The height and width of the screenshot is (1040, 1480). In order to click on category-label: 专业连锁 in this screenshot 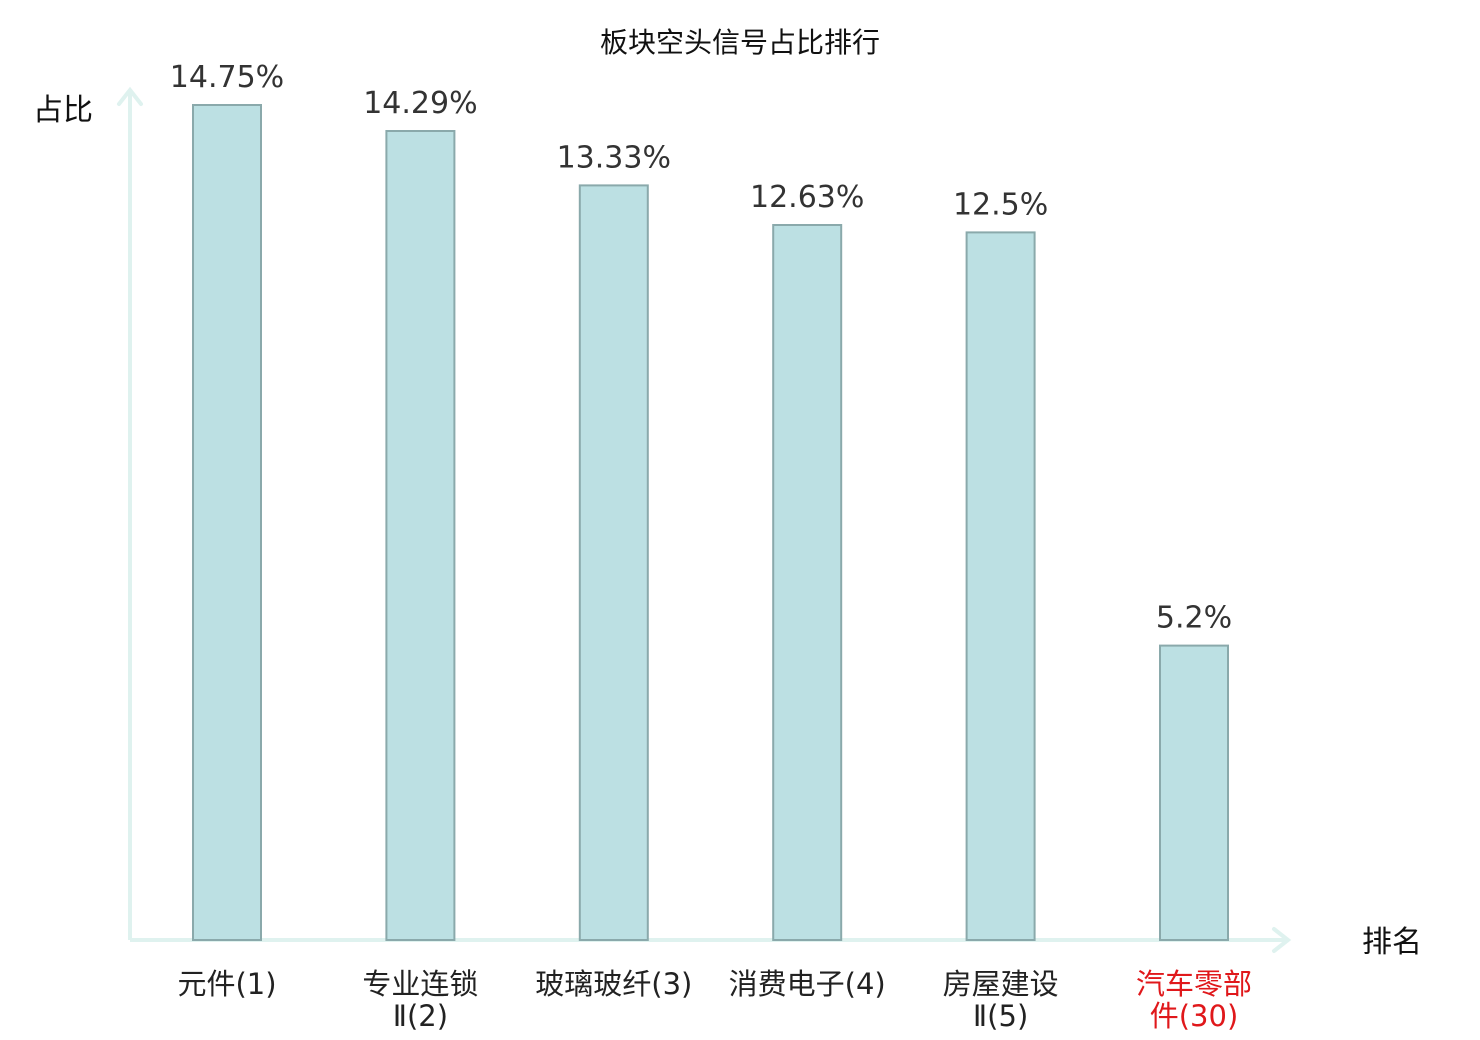, I will do `click(420, 984)`.